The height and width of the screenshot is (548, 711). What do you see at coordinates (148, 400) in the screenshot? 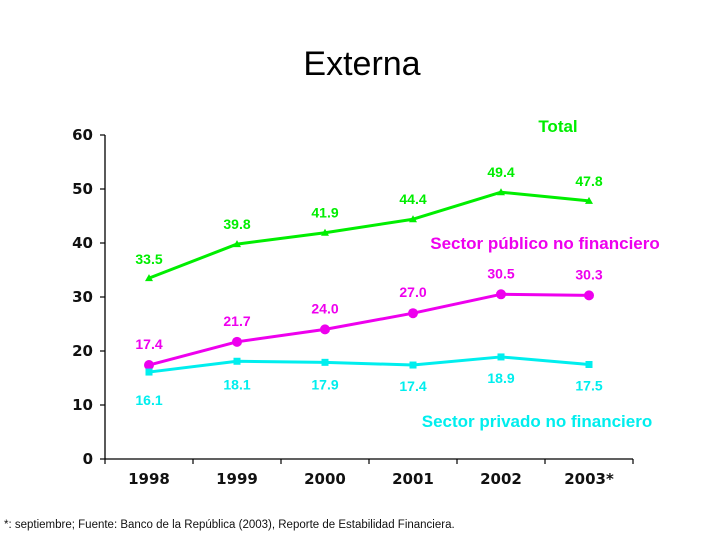
I see `data-label: 16.1` at bounding box center [148, 400].